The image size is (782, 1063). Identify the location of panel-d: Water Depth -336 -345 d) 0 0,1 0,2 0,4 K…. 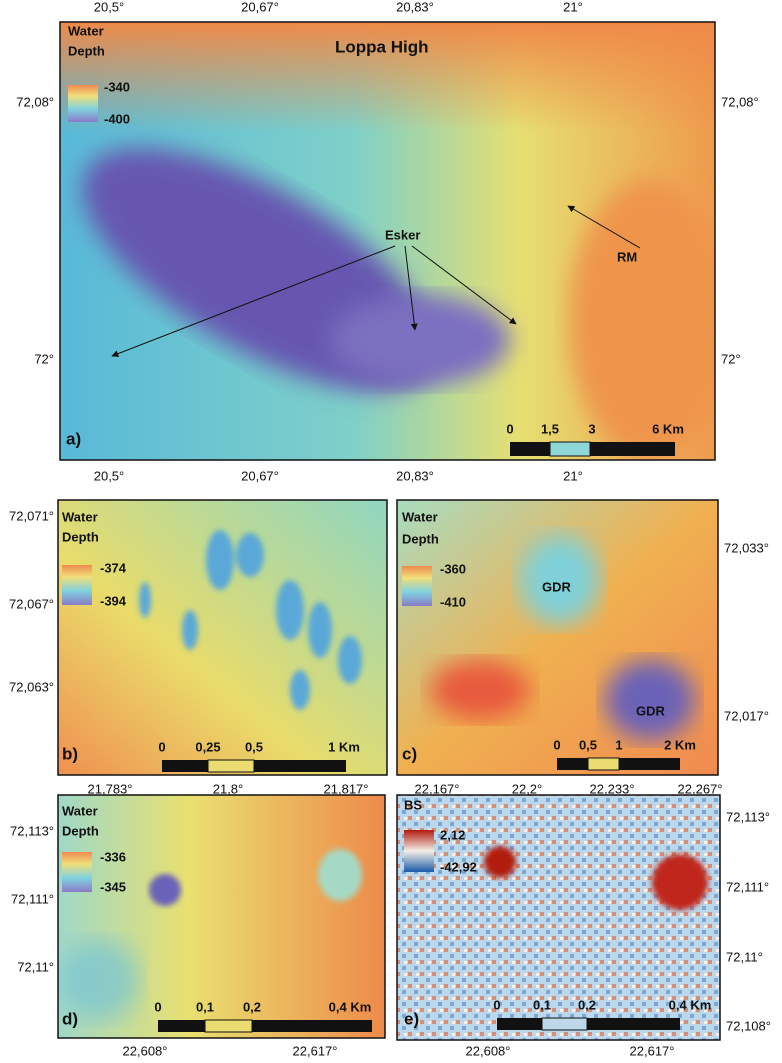
(198, 926).